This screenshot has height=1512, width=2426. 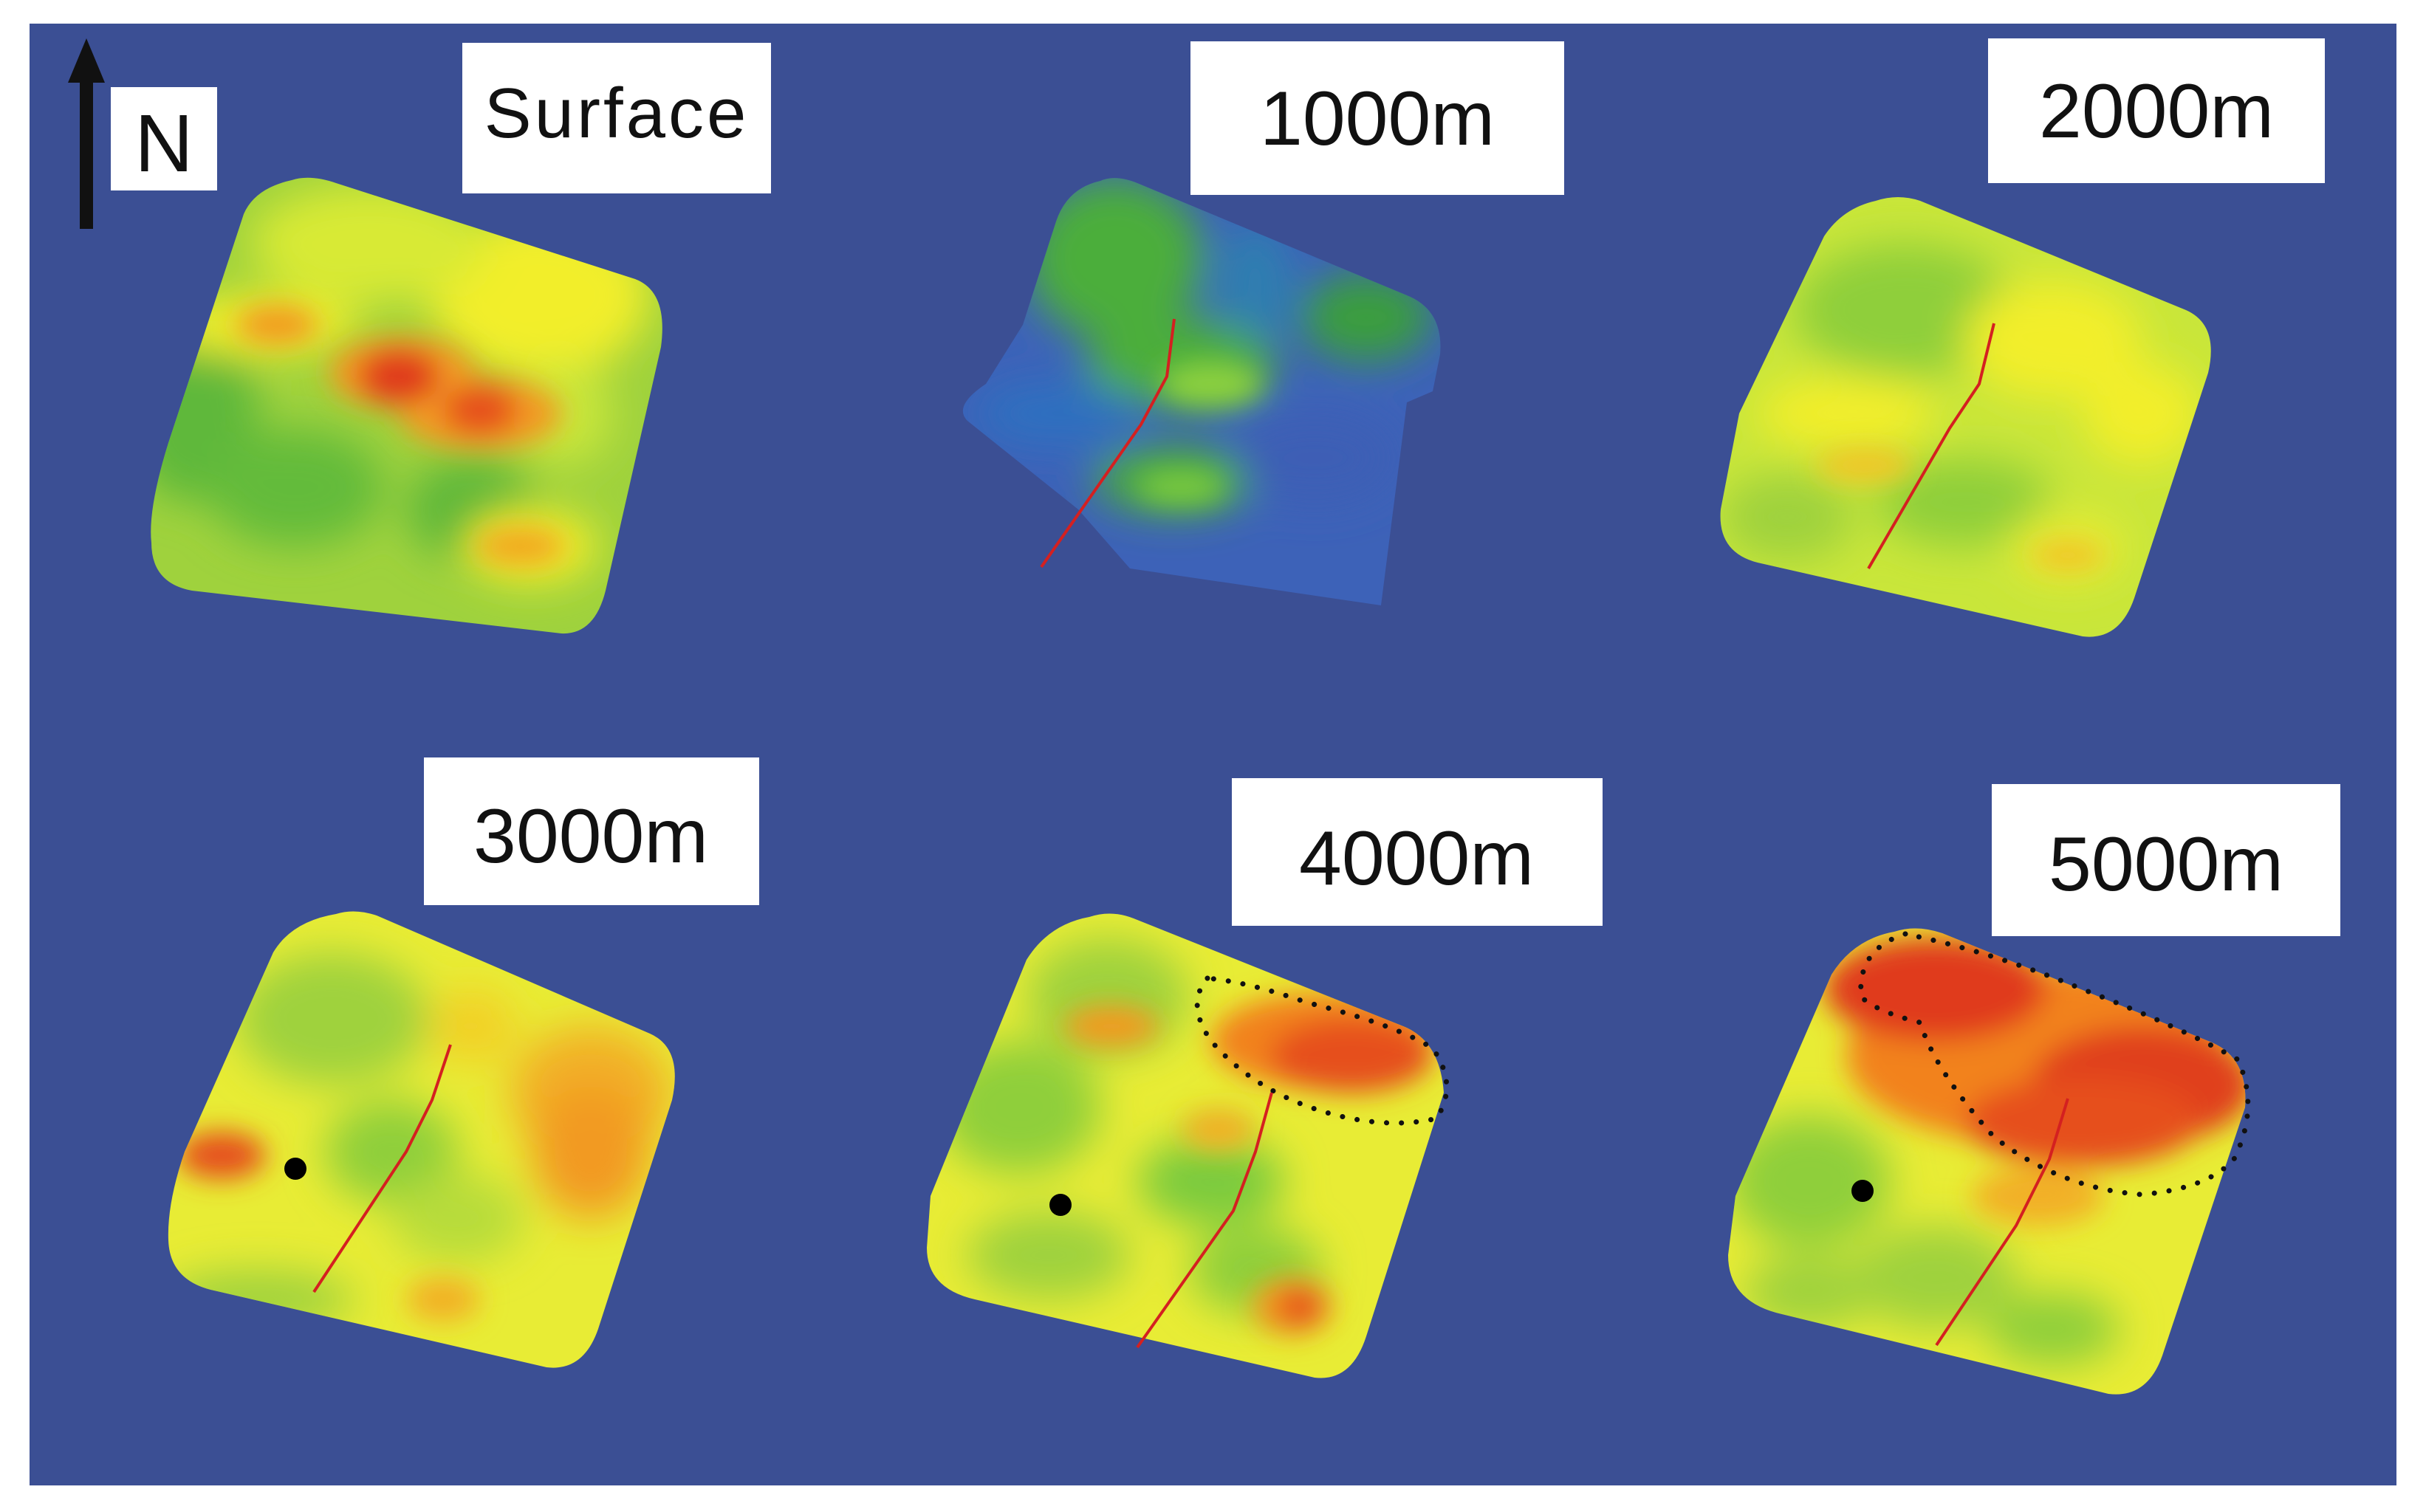 What do you see at coordinates (2166, 864) in the screenshot?
I see `panel-label-5000m: 5000m` at bounding box center [2166, 864].